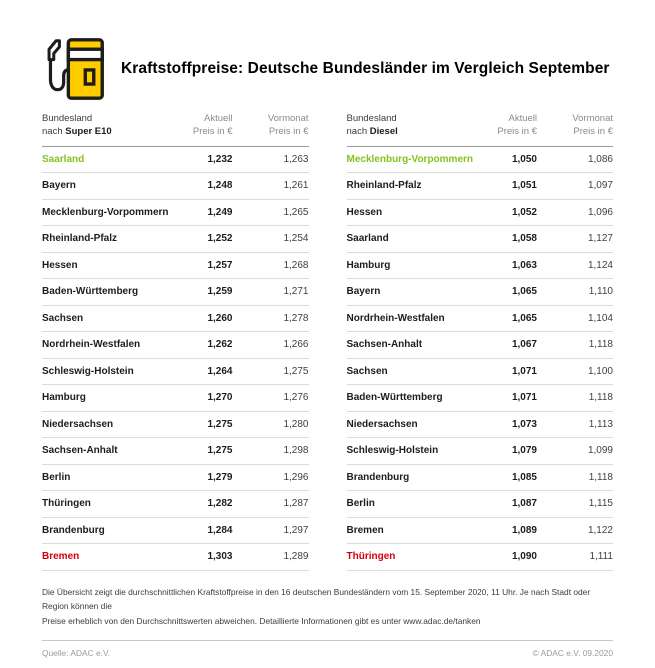 This screenshot has width=655, height=668. Describe the element at coordinates (175, 557) in the screenshot. I see `table-row: Bremen 1,303 1,289` at that location.